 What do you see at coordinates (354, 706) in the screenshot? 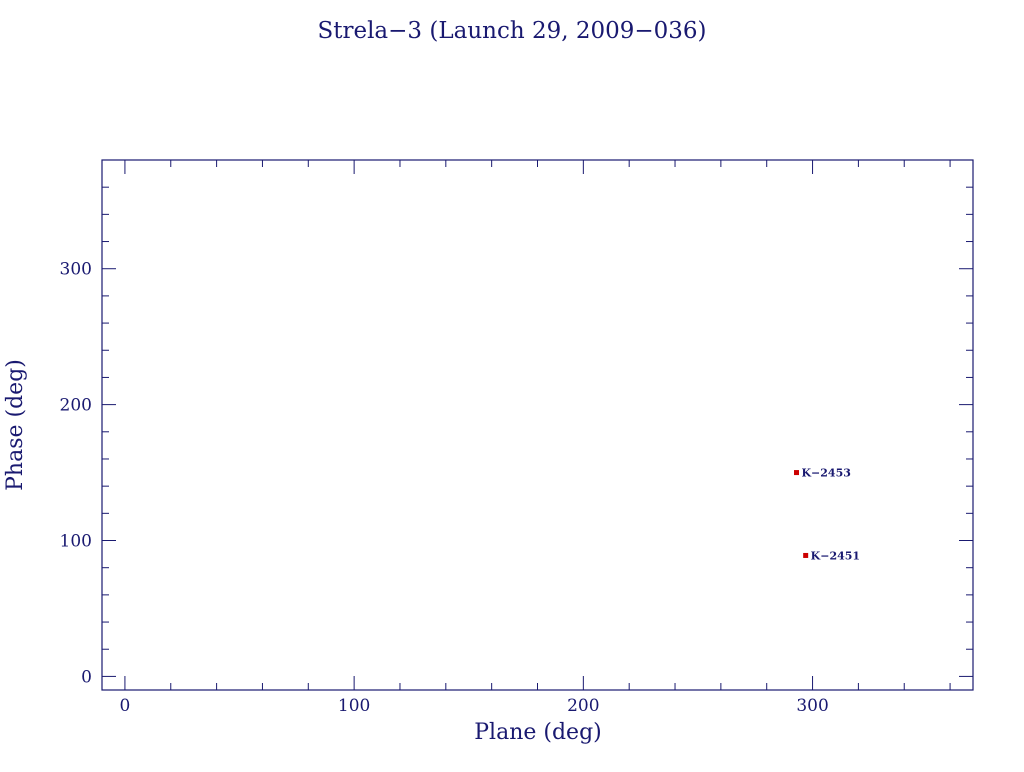
I see `x-tick-label: 100` at bounding box center [354, 706].